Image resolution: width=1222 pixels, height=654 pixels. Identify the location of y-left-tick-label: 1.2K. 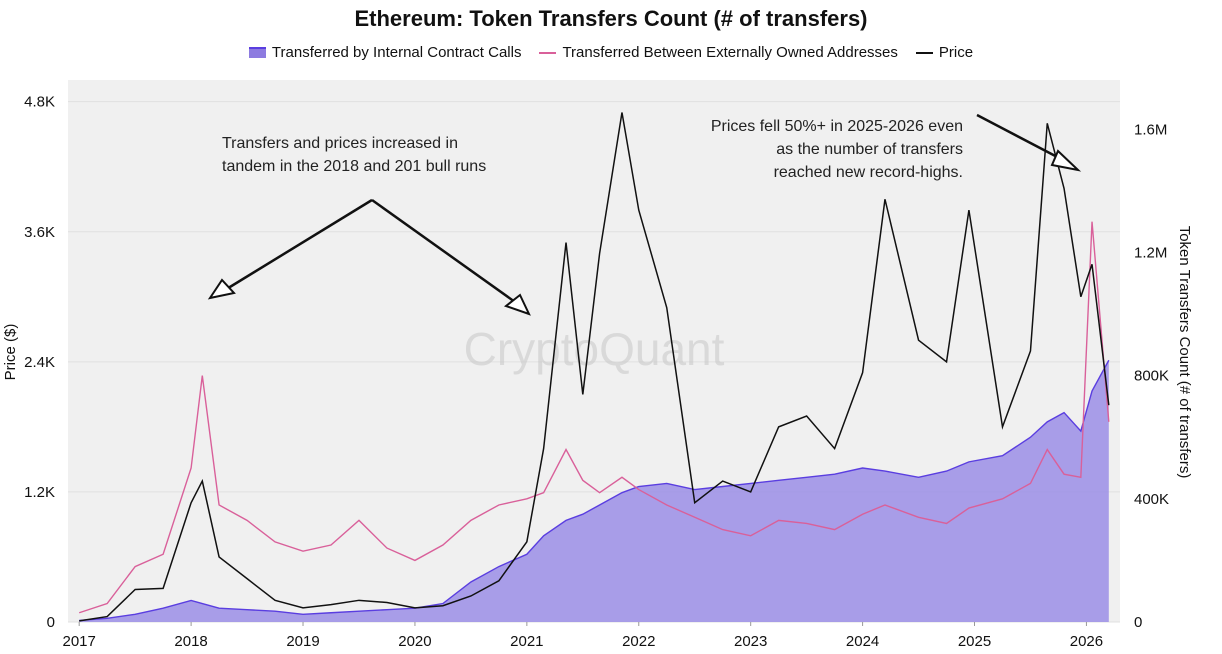
(39, 492).